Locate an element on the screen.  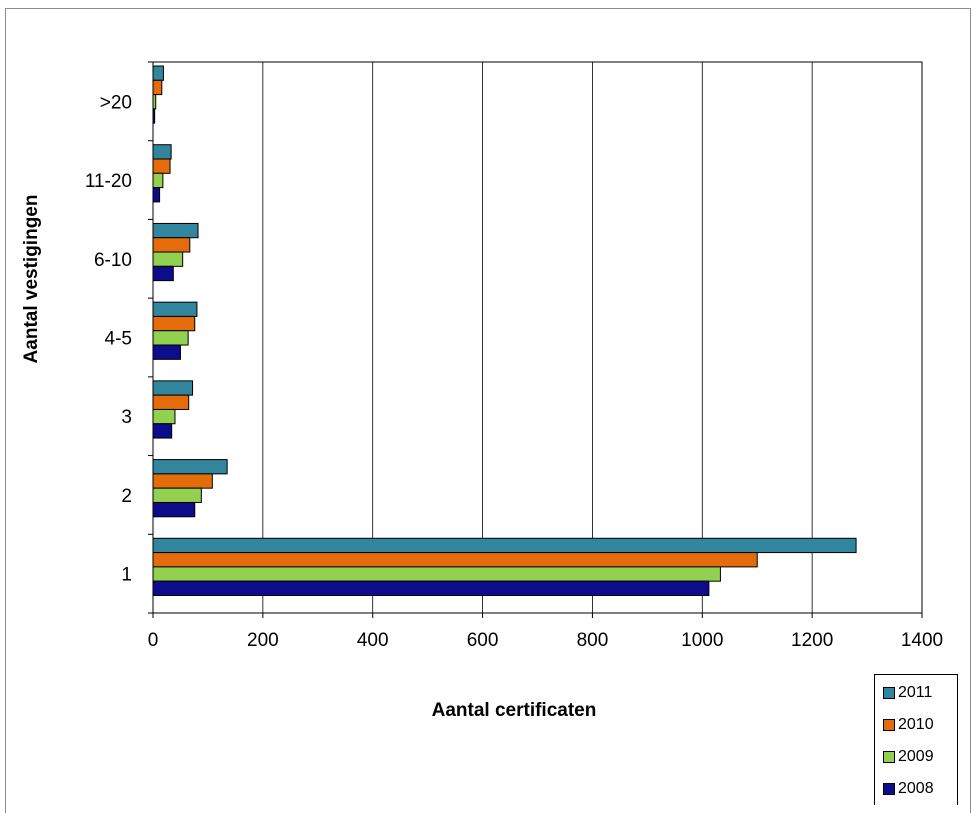
legend-item-2011: 2011 is located at coordinates (907, 693).